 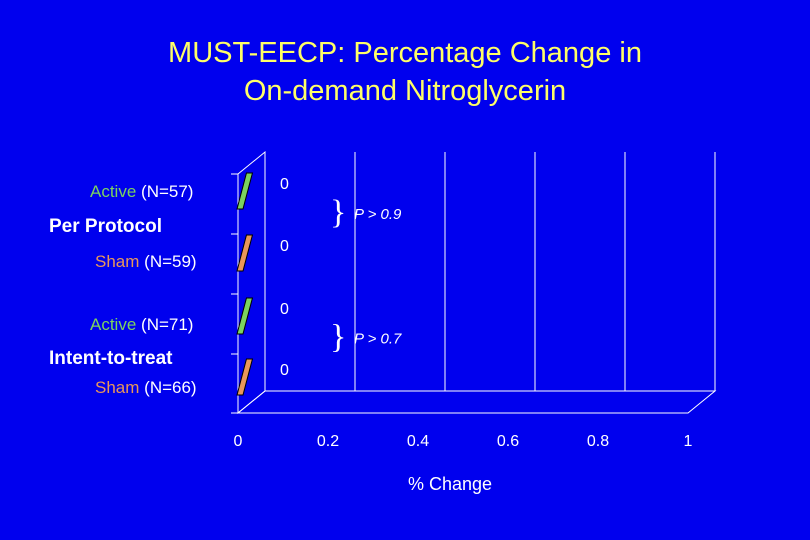 What do you see at coordinates (378, 339) in the screenshot?
I see `p-value-label: P > 0.7` at bounding box center [378, 339].